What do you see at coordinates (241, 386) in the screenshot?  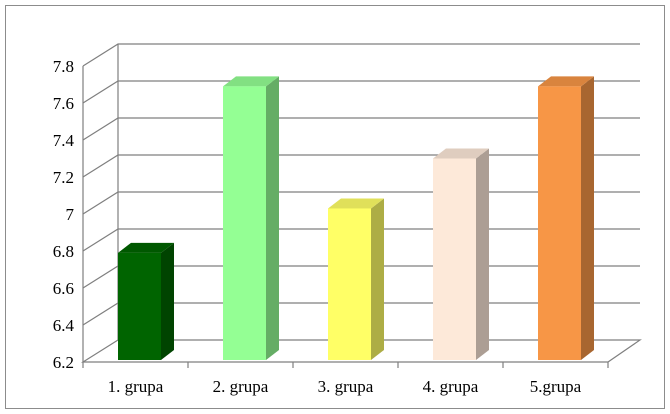 I see `x-category-label: 2. grupa` at bounding box center [241, 386].